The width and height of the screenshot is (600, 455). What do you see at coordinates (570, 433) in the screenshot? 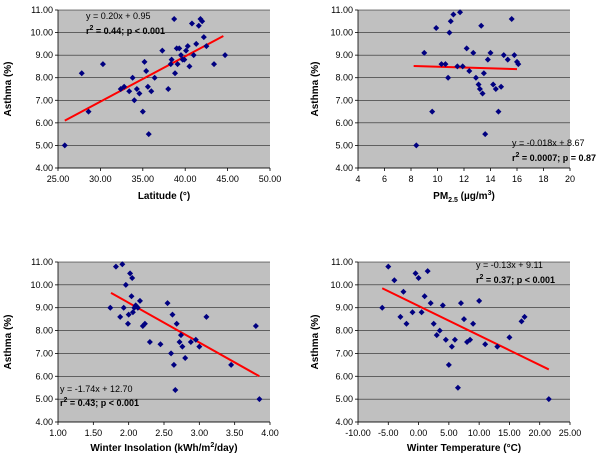
I see `x-tick-label: 25.00` at bounding box center [570, 433].